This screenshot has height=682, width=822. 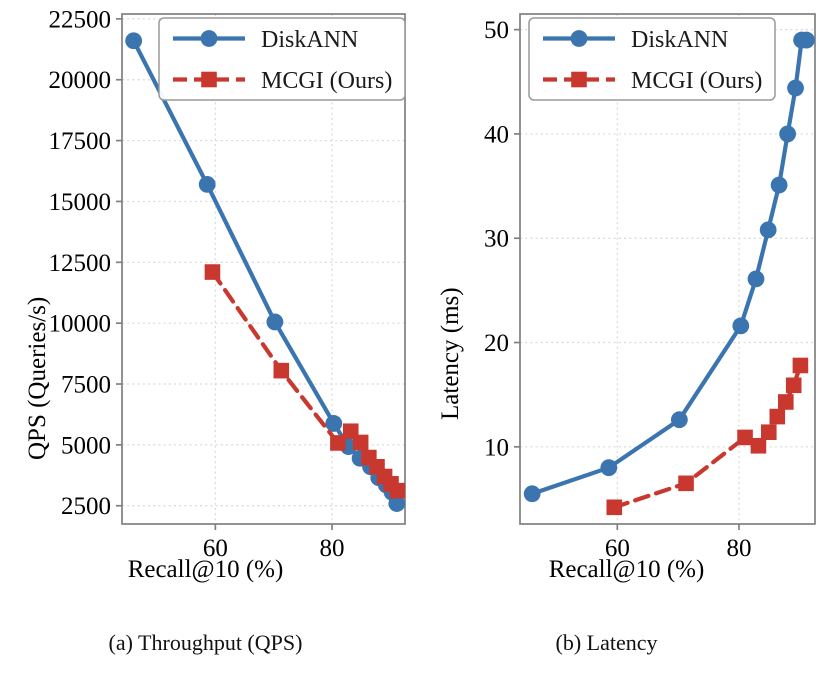 I want to click on y-tick-label: 50, so click(x=496, y=30).